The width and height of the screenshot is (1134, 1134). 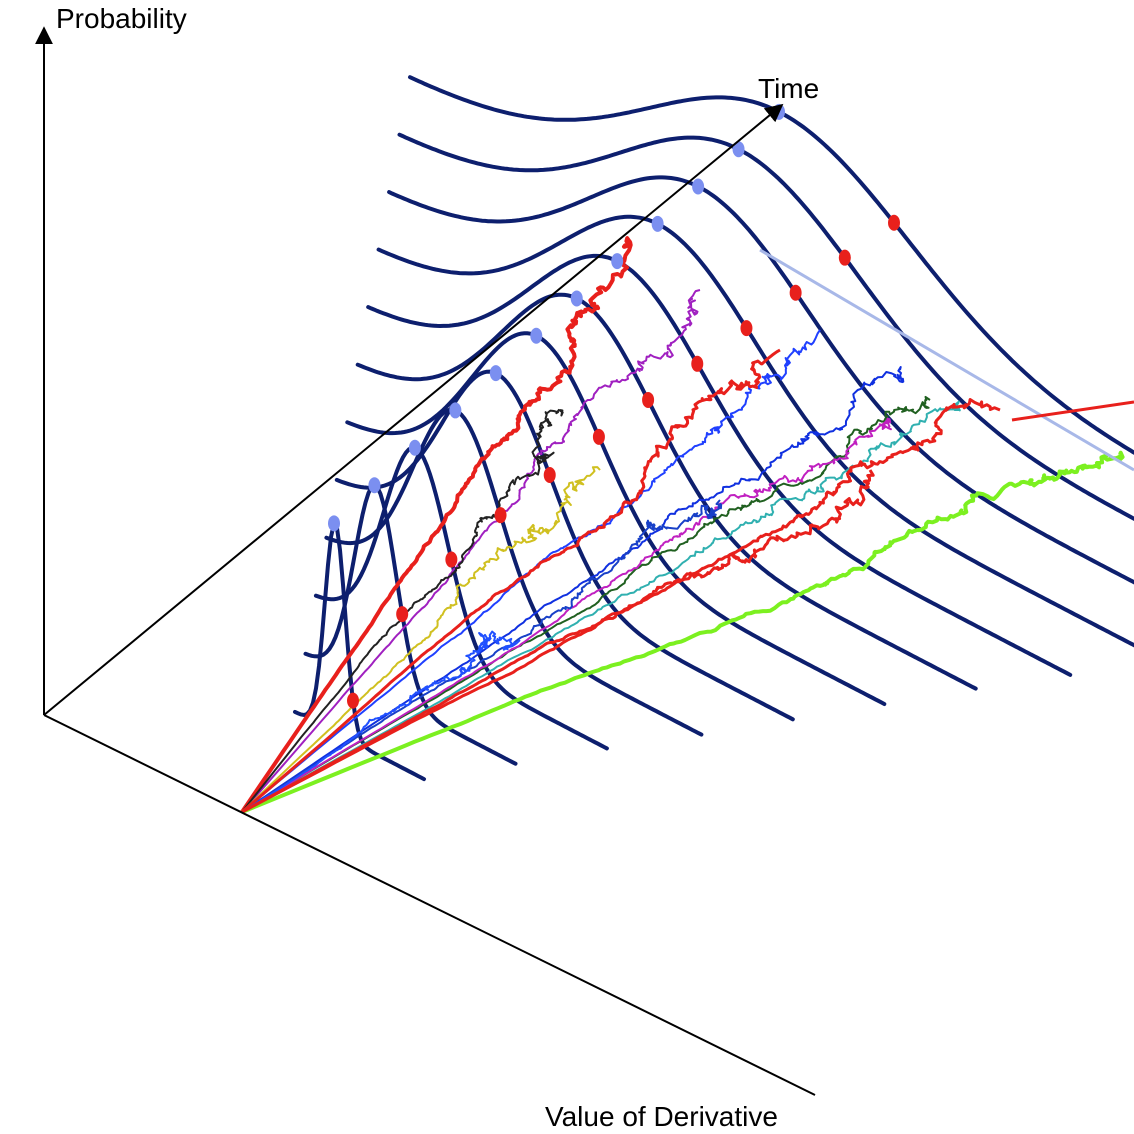 What do you see at coordinates (946, 360) in the screenshot?
I see `mean-line` at bounding box center [946, 360].